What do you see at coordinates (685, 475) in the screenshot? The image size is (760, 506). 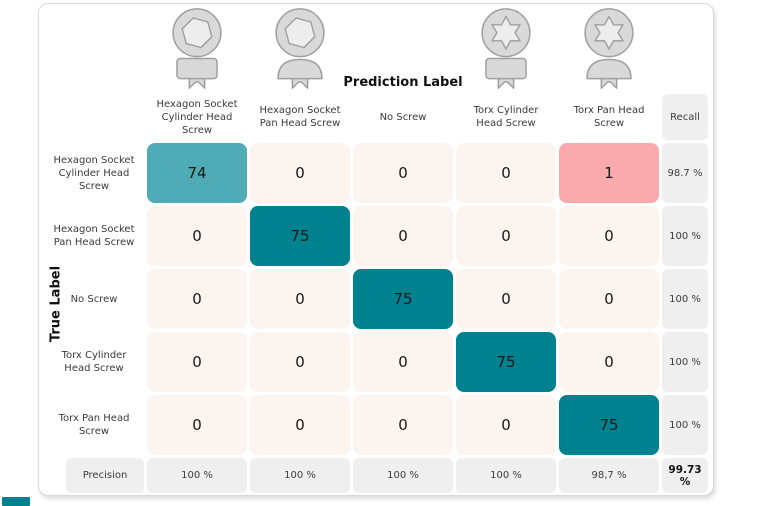 I see `overall-accuracy-cell: 99.73 %` at bounding box center [685, 475].